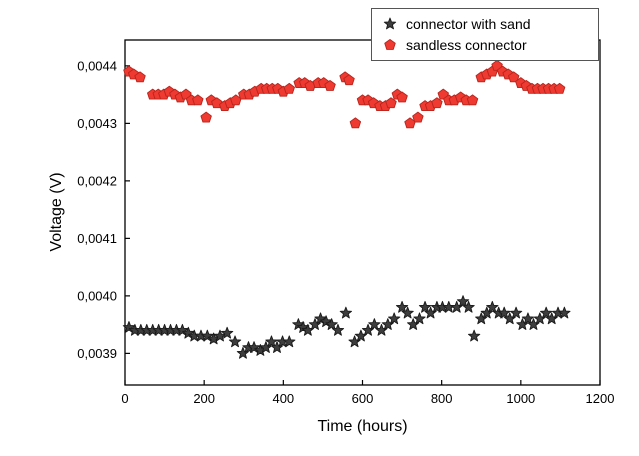 The width and height of the screenshot is (639, 456). I want to click on y-axis-title: Voltage (V), so click(56, 212).